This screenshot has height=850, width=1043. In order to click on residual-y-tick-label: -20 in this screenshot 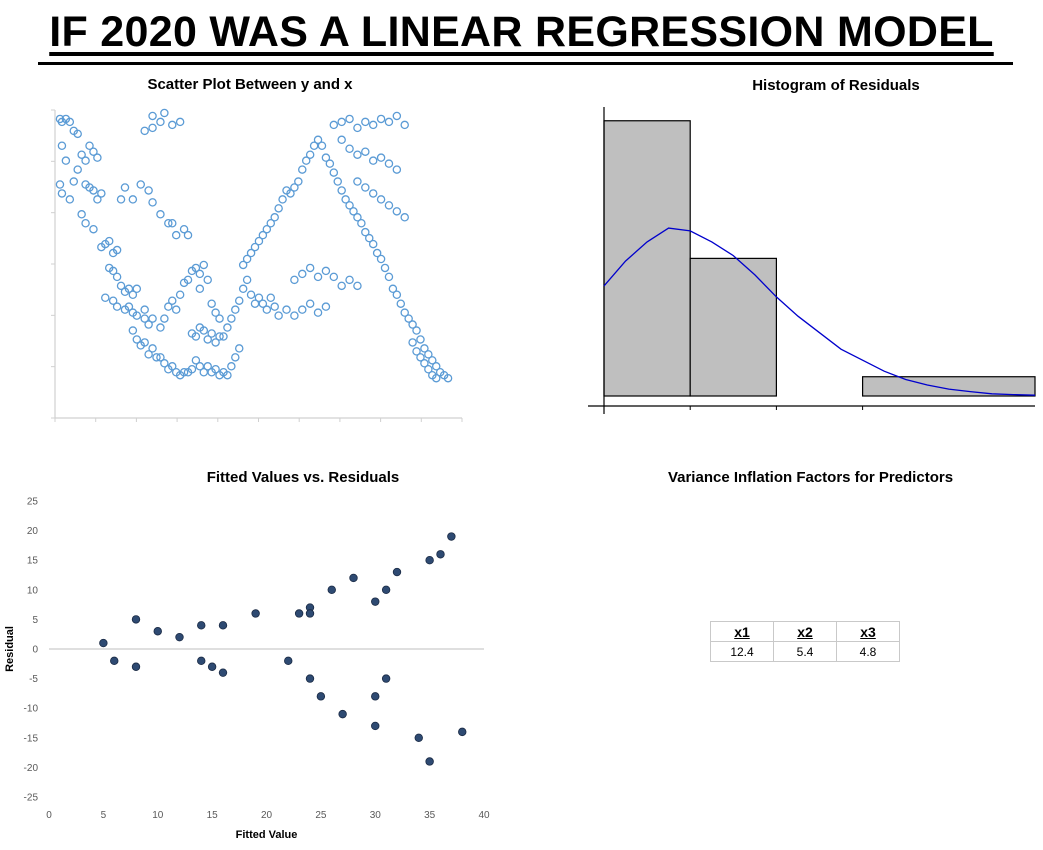, I will do `click(31, 768)`.